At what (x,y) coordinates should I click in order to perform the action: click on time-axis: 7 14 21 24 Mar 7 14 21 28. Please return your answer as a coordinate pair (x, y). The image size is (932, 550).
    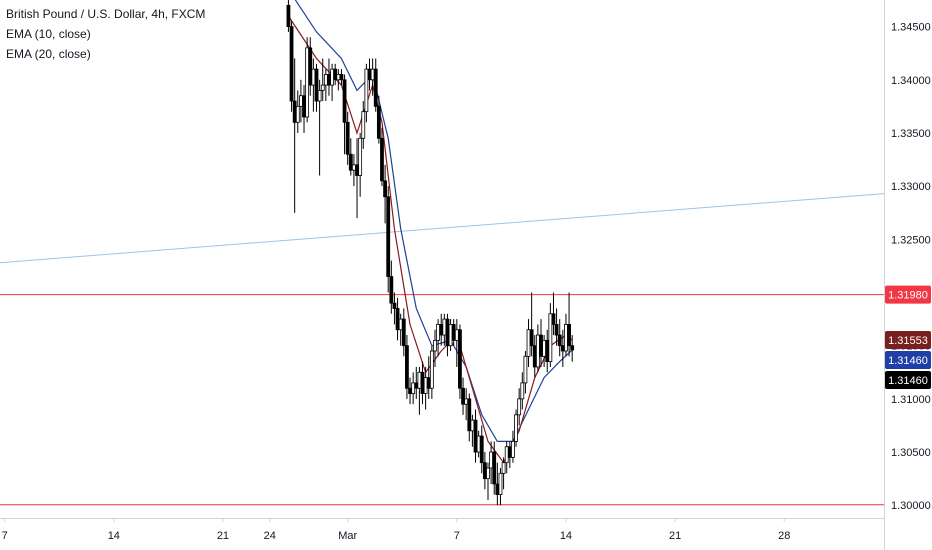
    Looking at the image, I should click on (442, 530).